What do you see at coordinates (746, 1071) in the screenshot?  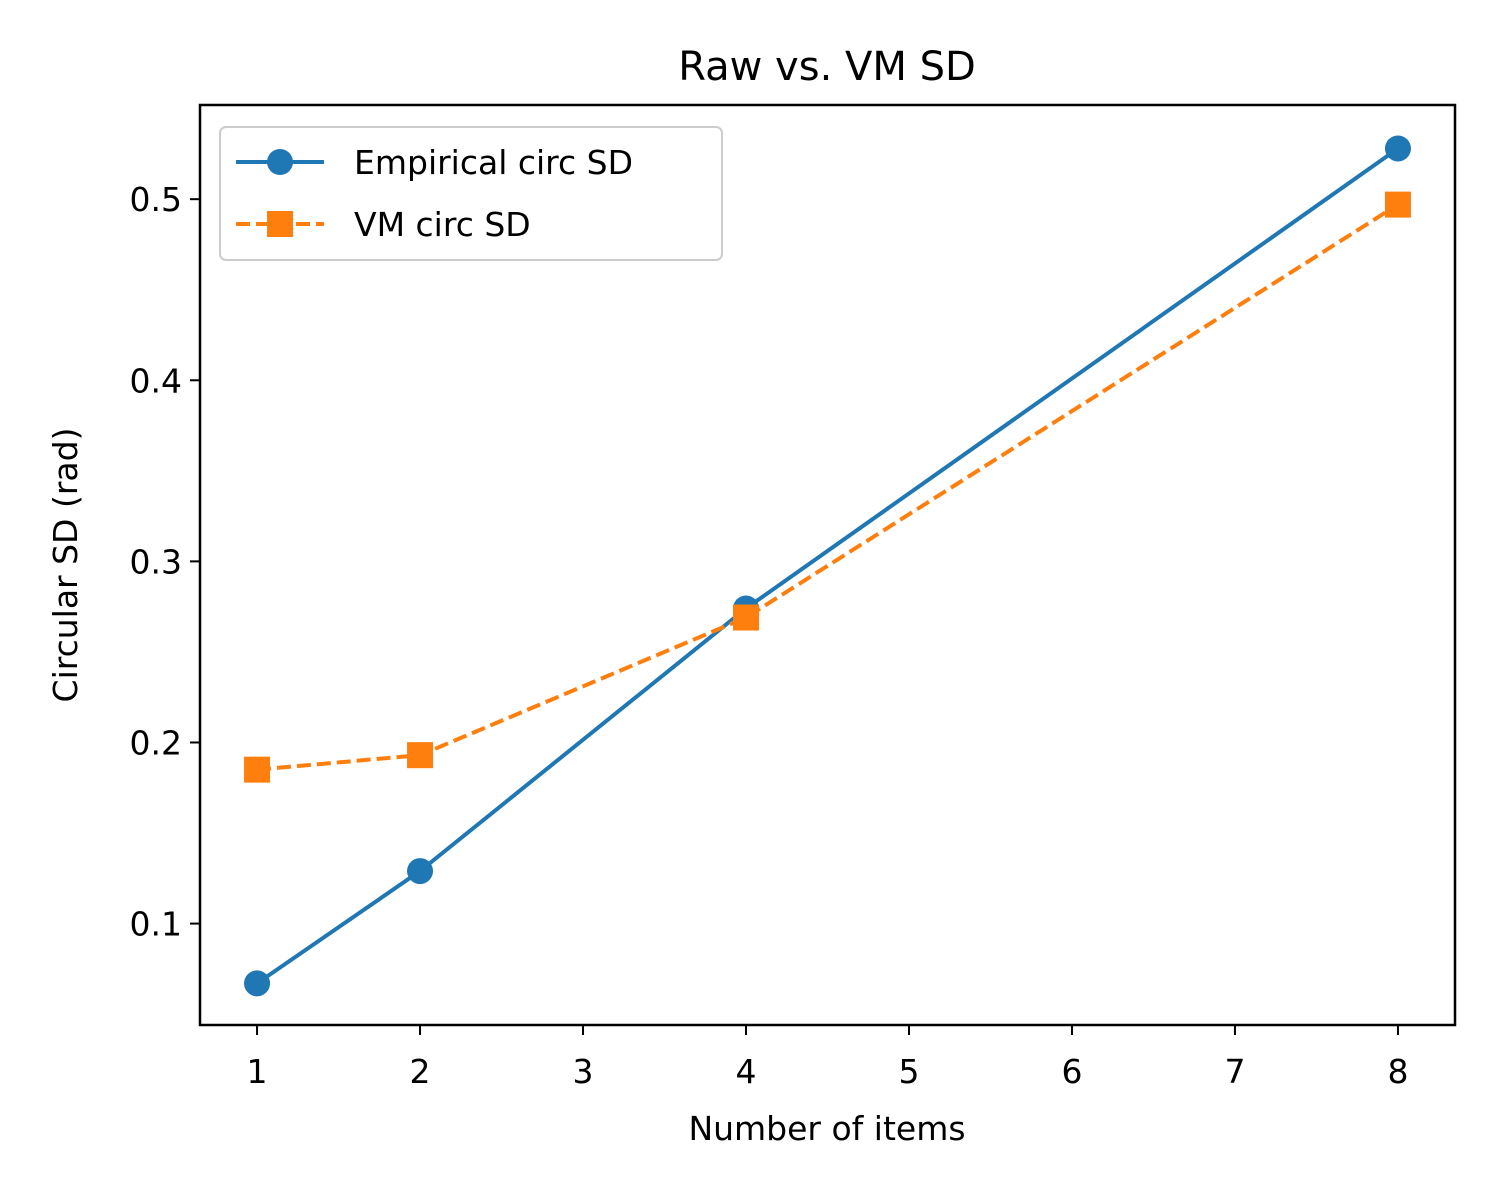 I see `x-tick-label-4: 4` at bounding box center [746, 1071].